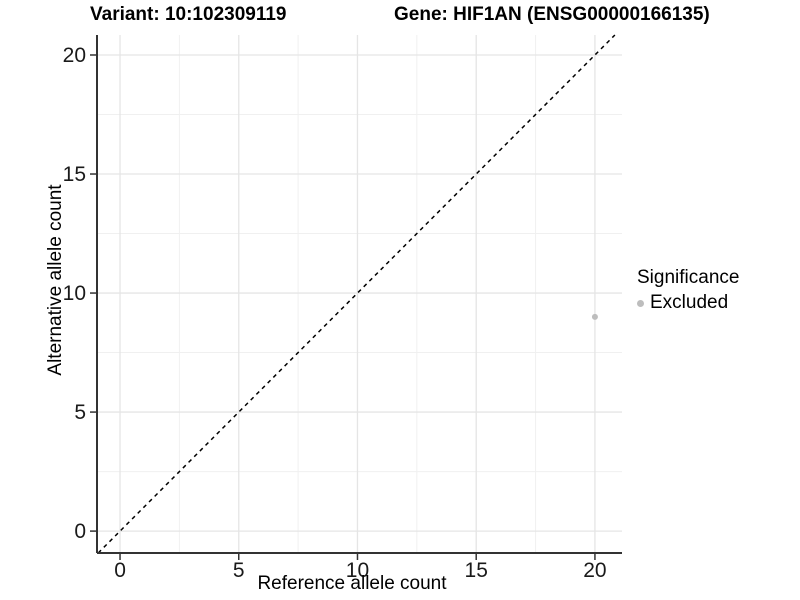 Image resolution: width=800 pixels, height=600 pixels. I want to click on legend: Significance Excluded, so click(688, 290).